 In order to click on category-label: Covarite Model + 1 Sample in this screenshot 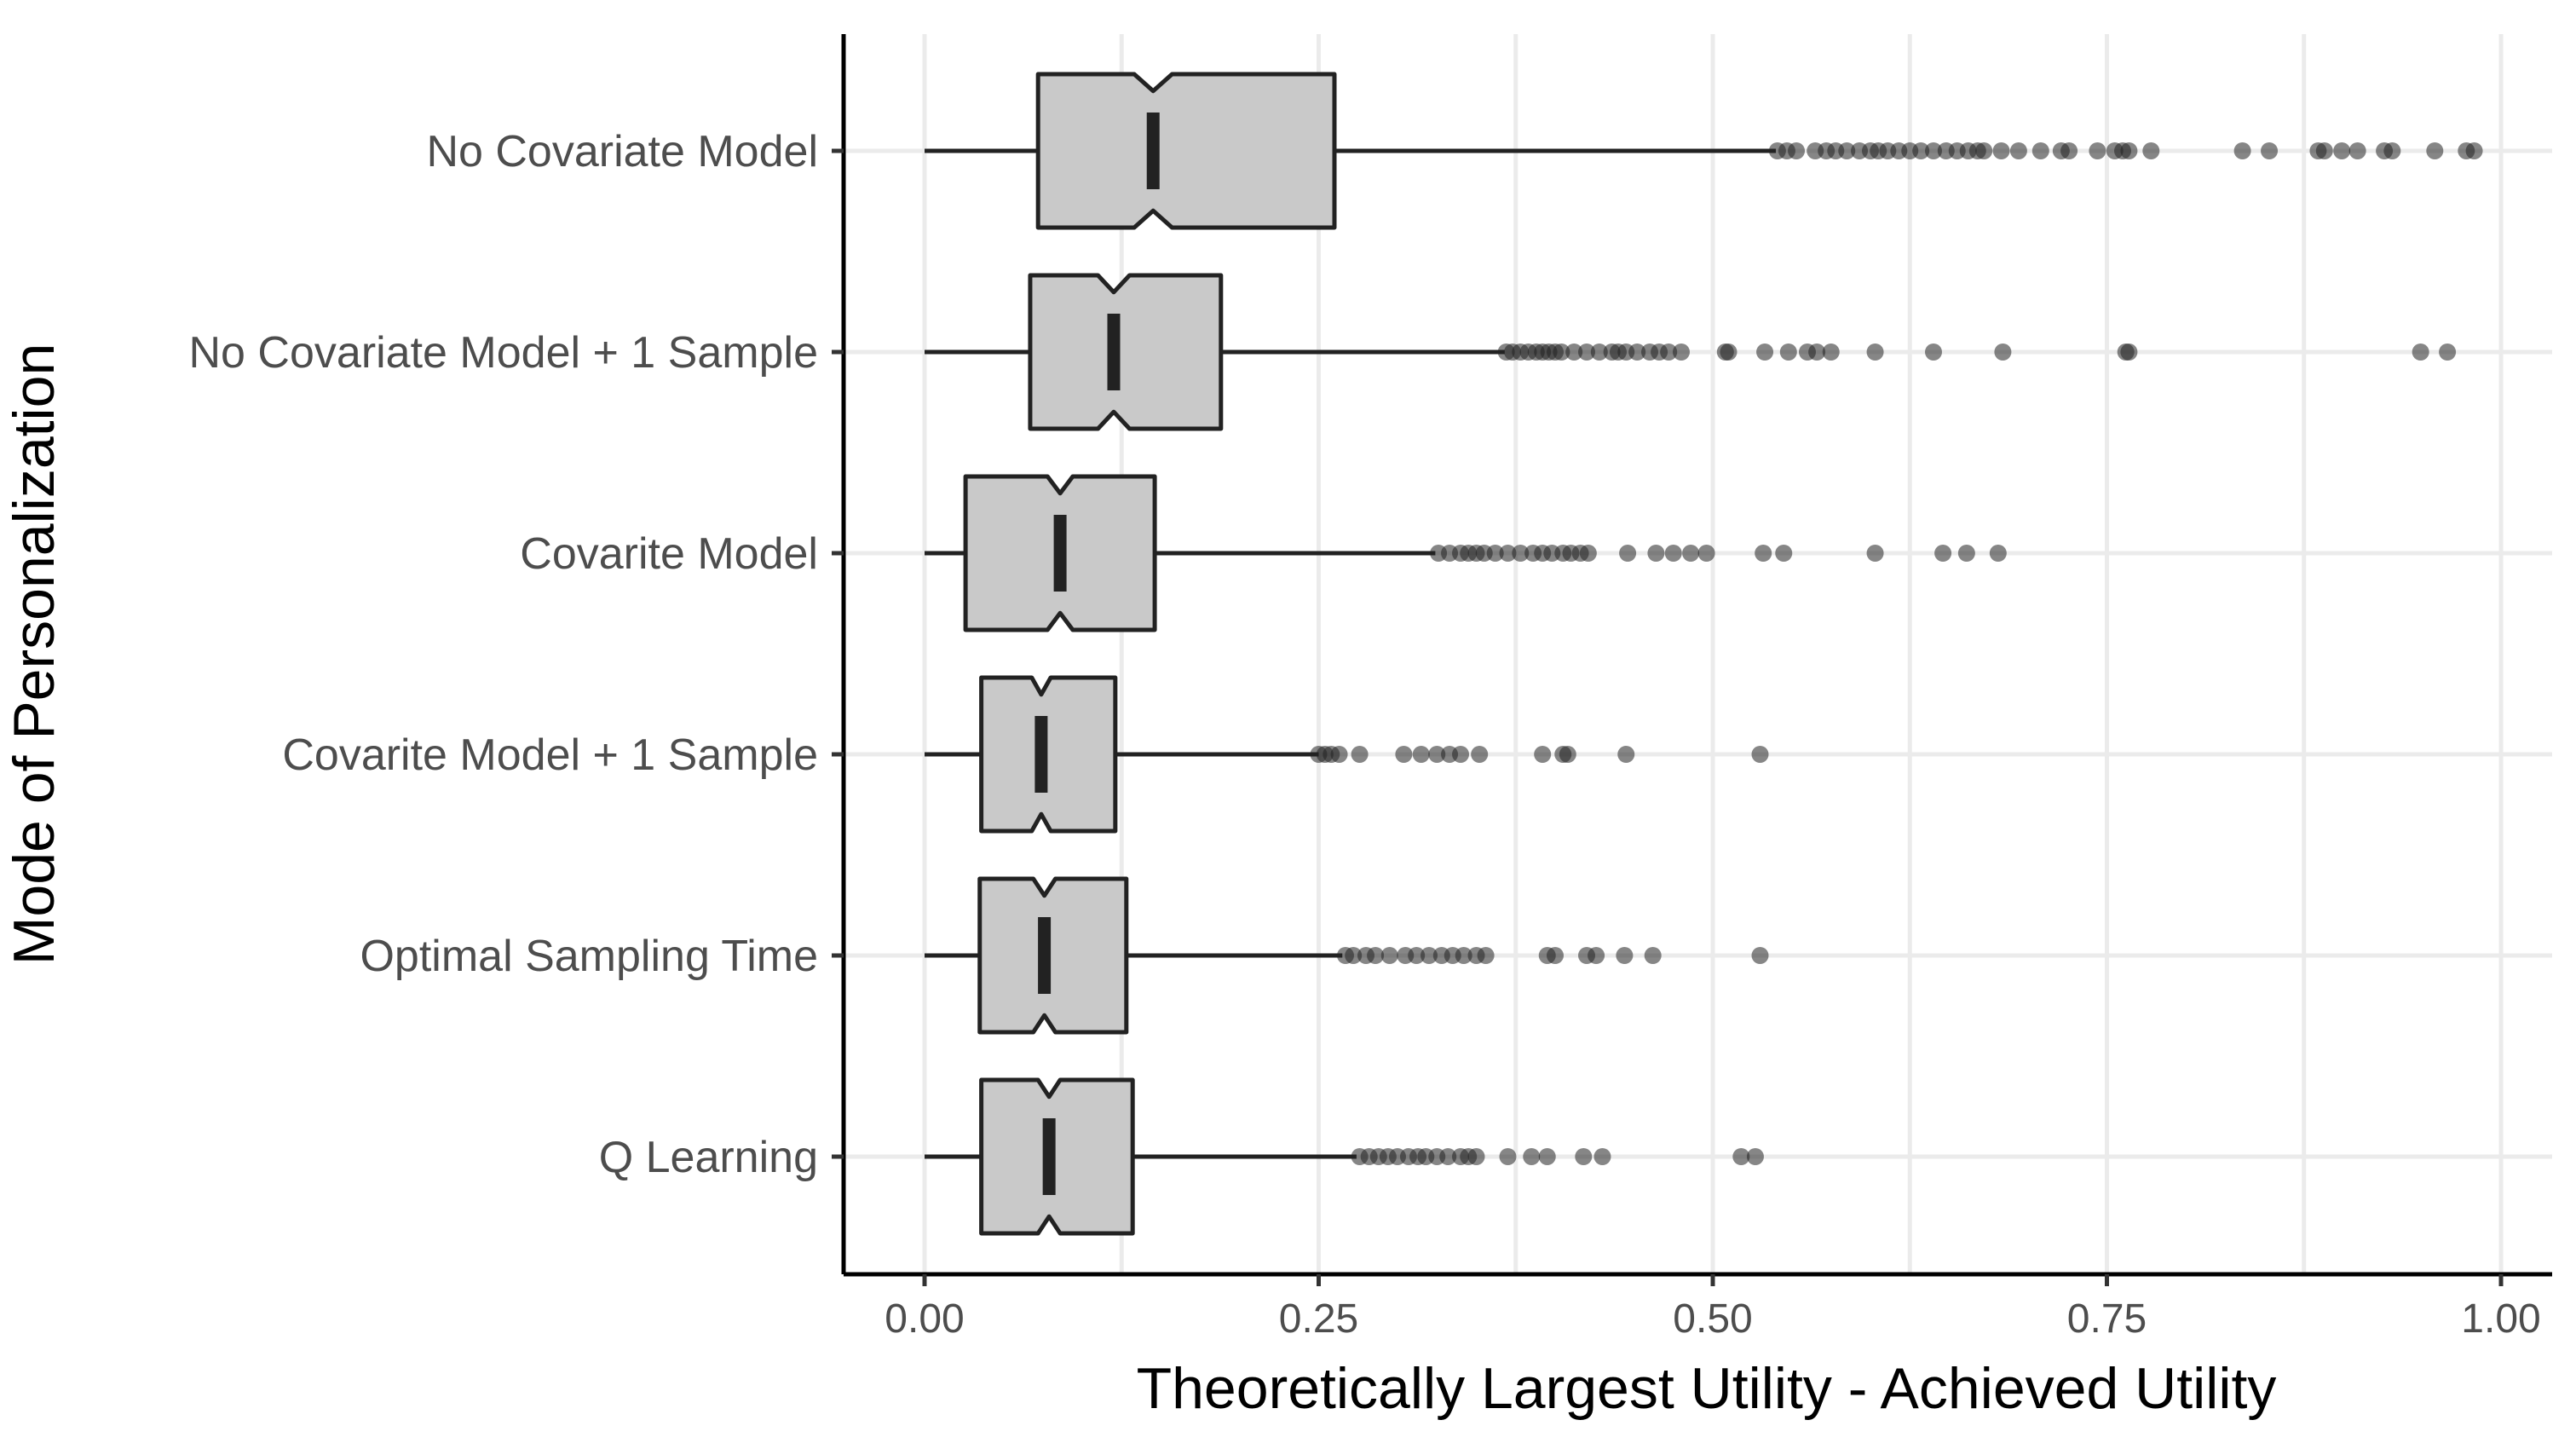, I will do `click(550, 755)`.